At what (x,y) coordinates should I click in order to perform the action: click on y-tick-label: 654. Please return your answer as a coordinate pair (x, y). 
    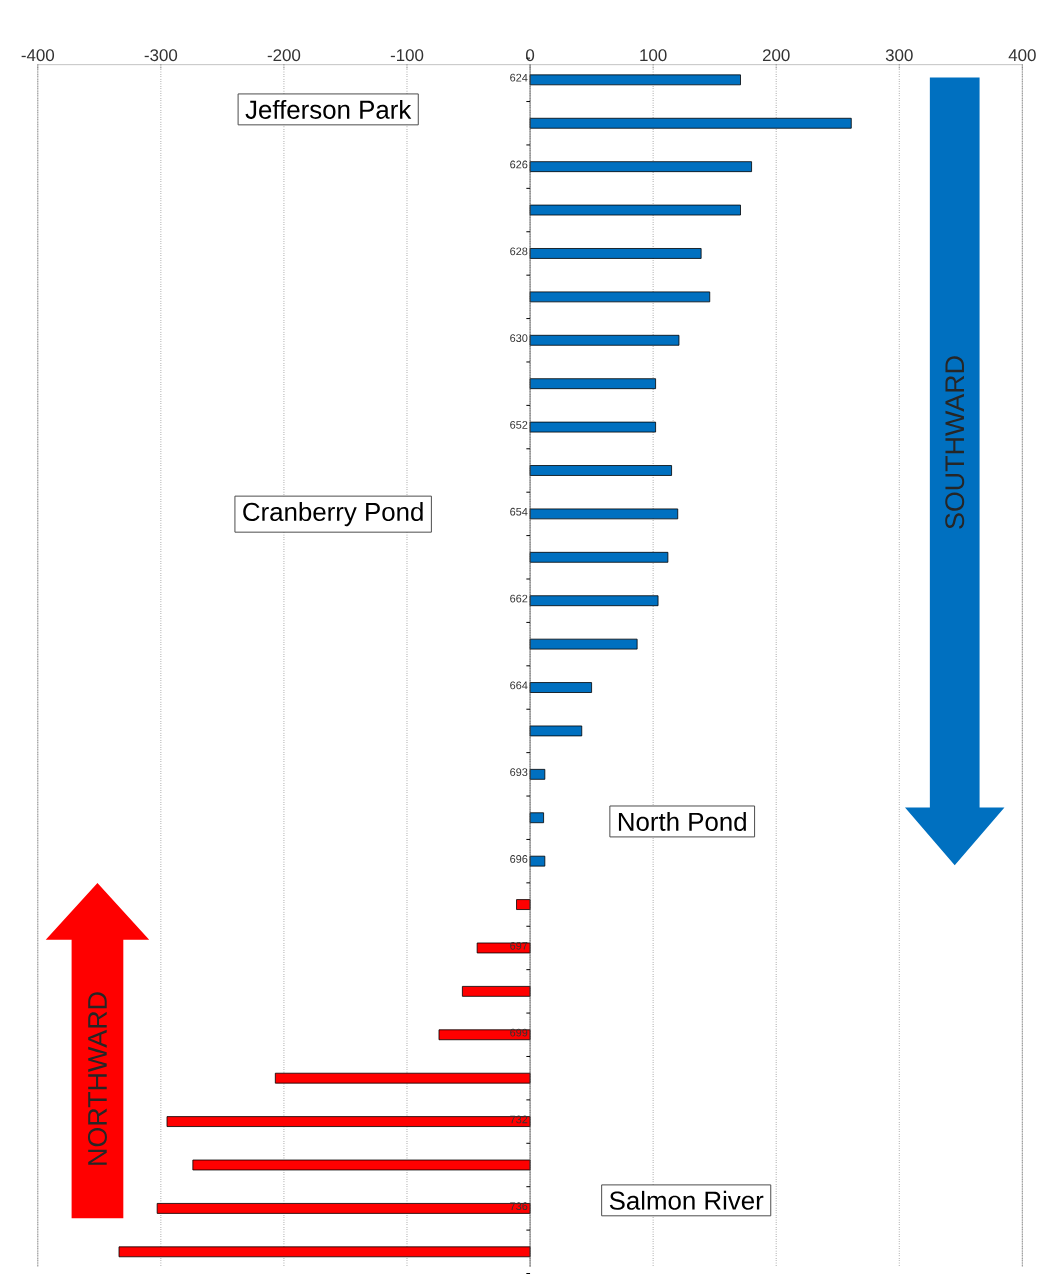
    Looking at the image, I should click on (519, 511).